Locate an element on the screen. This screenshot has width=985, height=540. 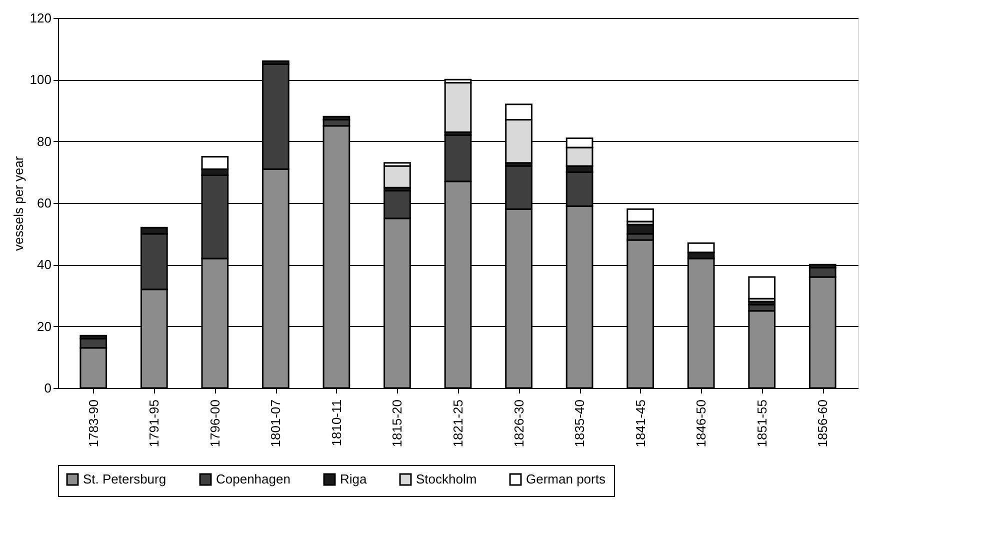
x-tick-label: 1856-60 is located at coordinates (822, 424).